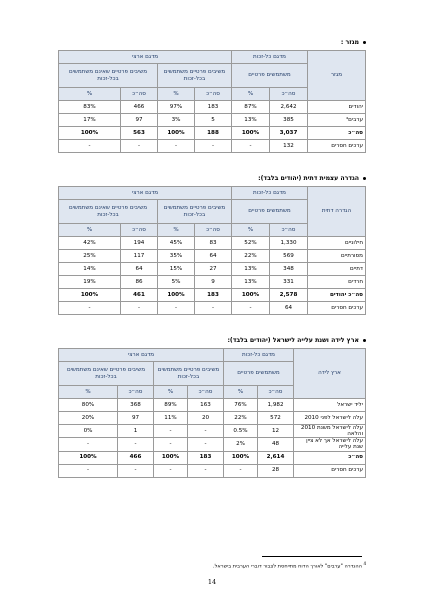 This screenshot has width=424, height=600. What do you see at coordinates (212, 146) in the screenshot?
I see `table-row: ערכים חסרים 132- - - - -` at bounding box center [212, 146].